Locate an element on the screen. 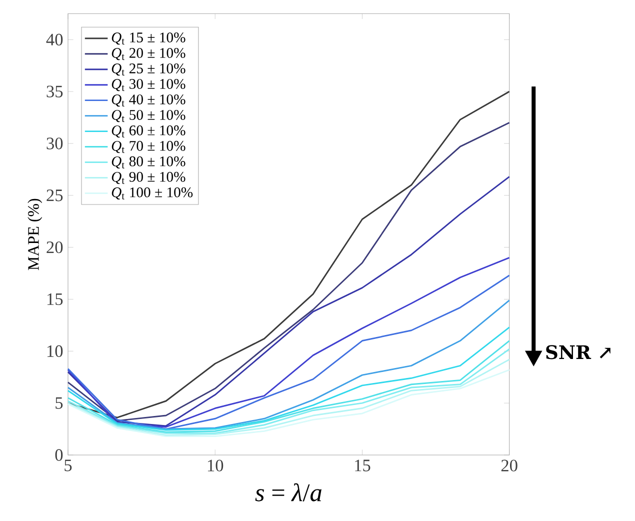 The width and height of the screenshot is (635, 521). x-tick-label: 10 is located at coordinates (216, 466).